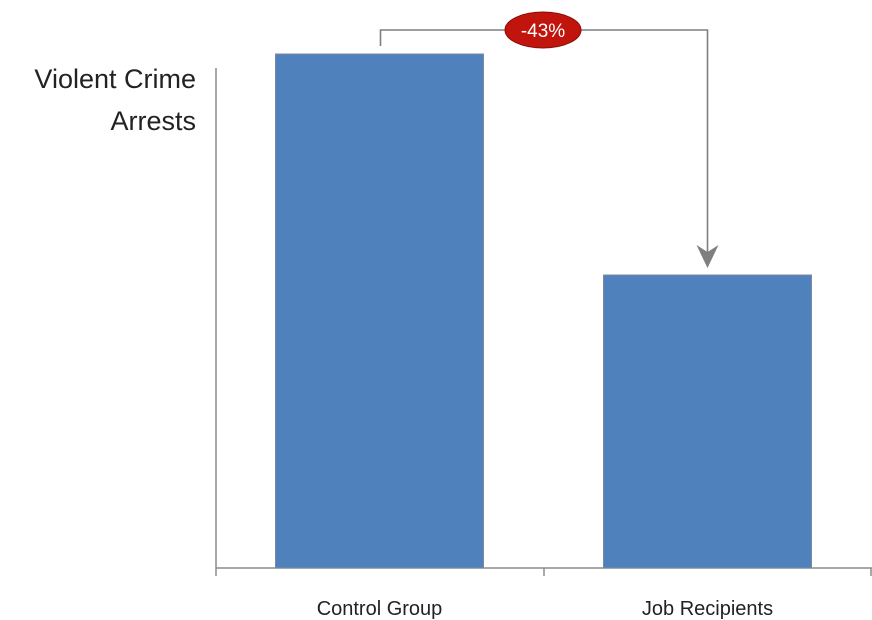  Describe the element at coordinates (707, 609) in the screenshot. I see `x-tick-label-job-recipients: Job Recipients` at that location.